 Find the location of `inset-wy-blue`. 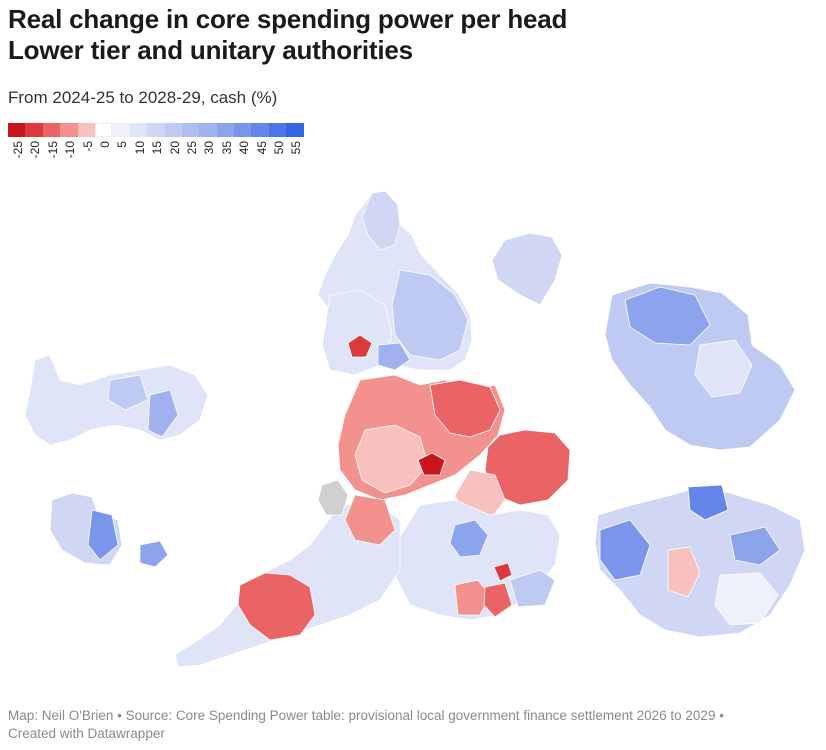

inset-wy-blue is located at coordinates (667, 316).